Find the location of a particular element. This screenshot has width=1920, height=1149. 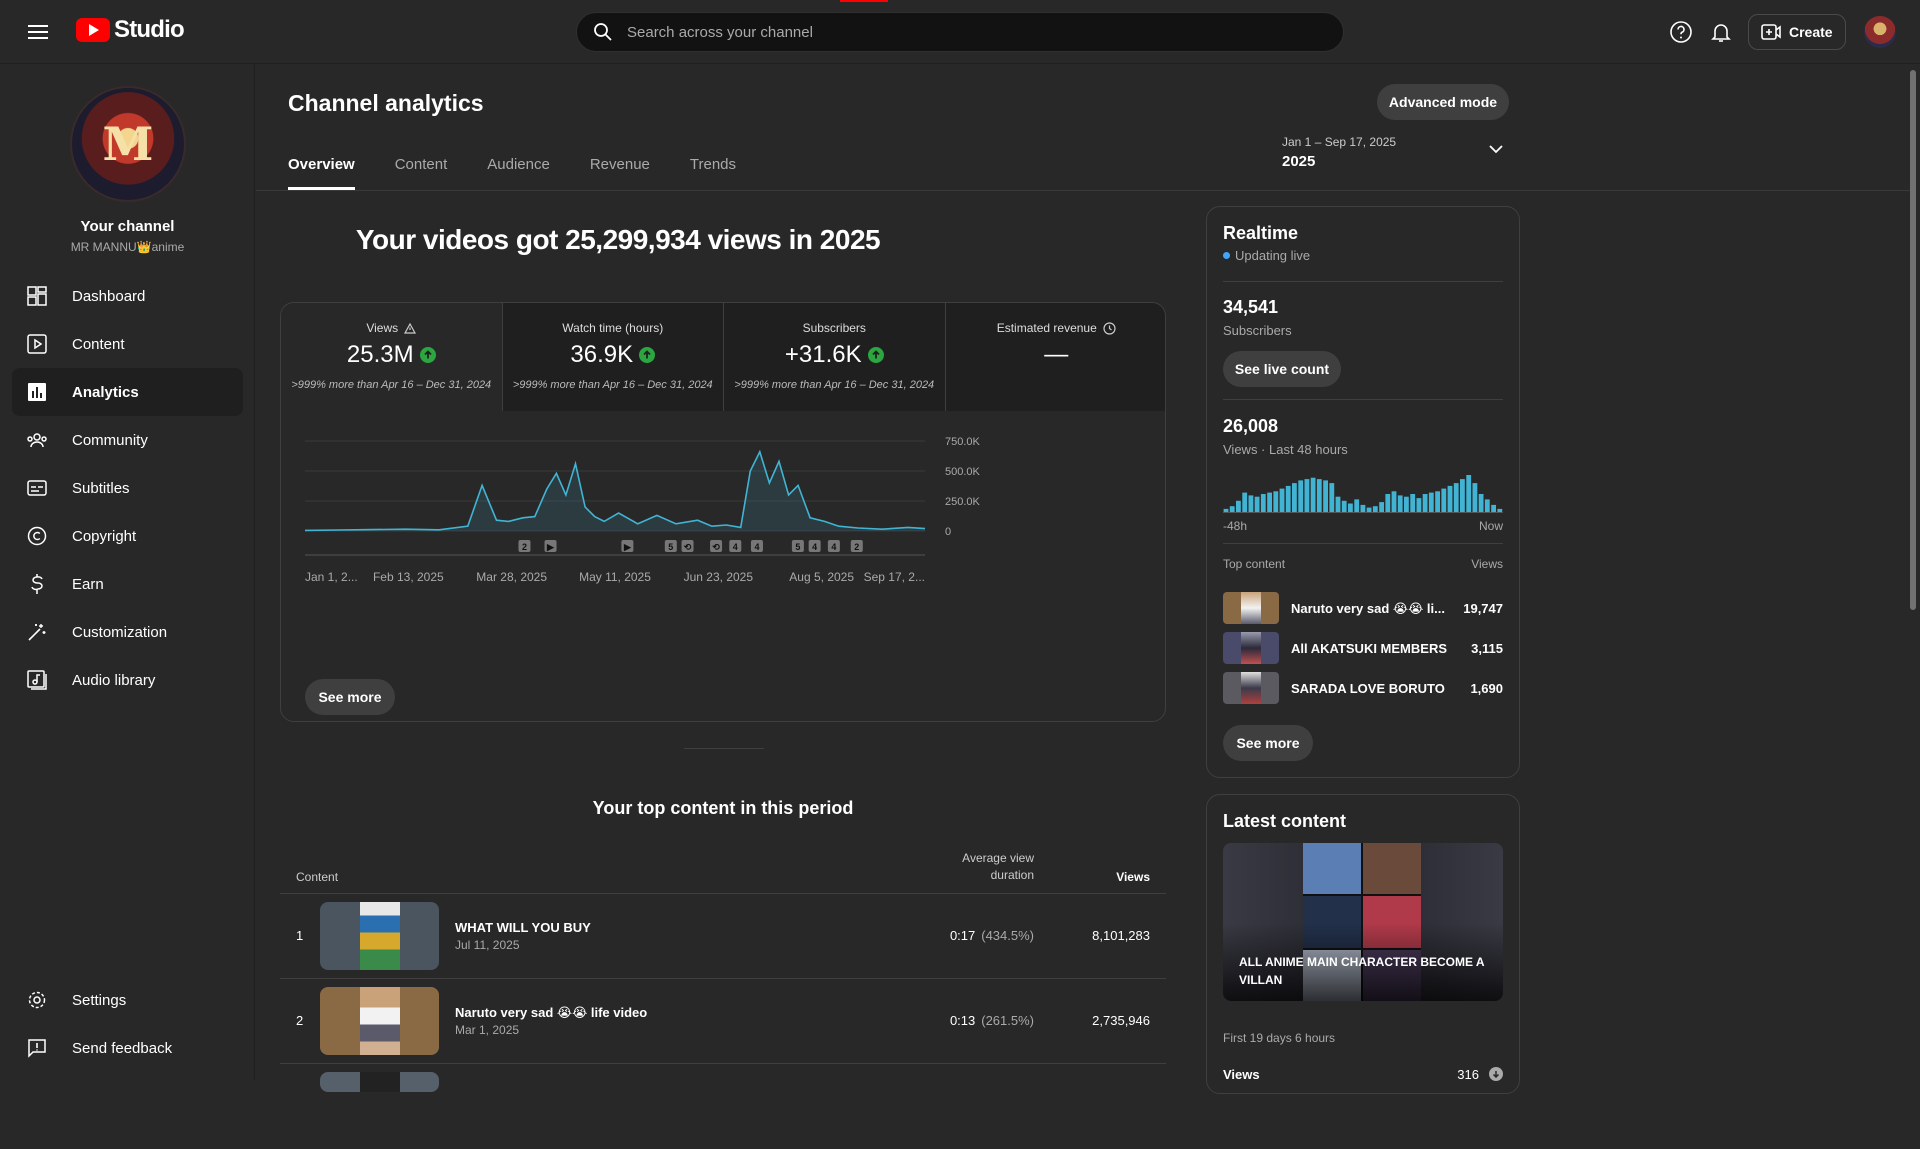

tab-revenue: Revenue is located at coordinates (619, 164).